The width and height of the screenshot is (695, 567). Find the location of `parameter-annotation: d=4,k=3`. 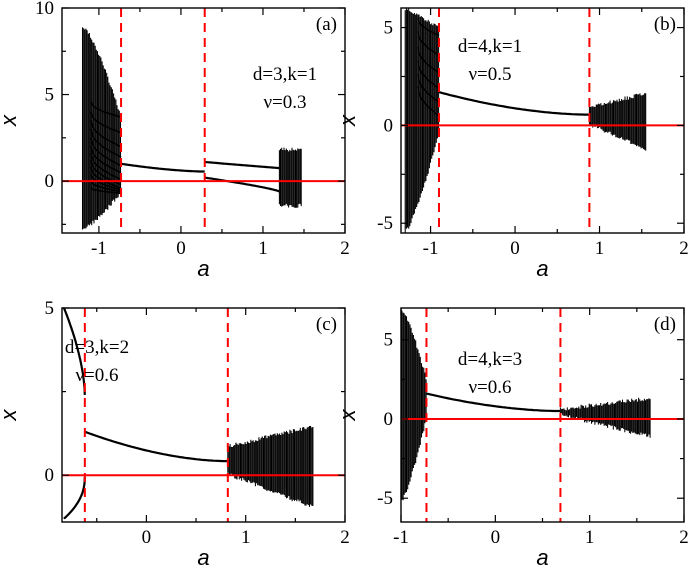

parameter-annotation: d=4,k=3 is located at coordinates (490, 359).